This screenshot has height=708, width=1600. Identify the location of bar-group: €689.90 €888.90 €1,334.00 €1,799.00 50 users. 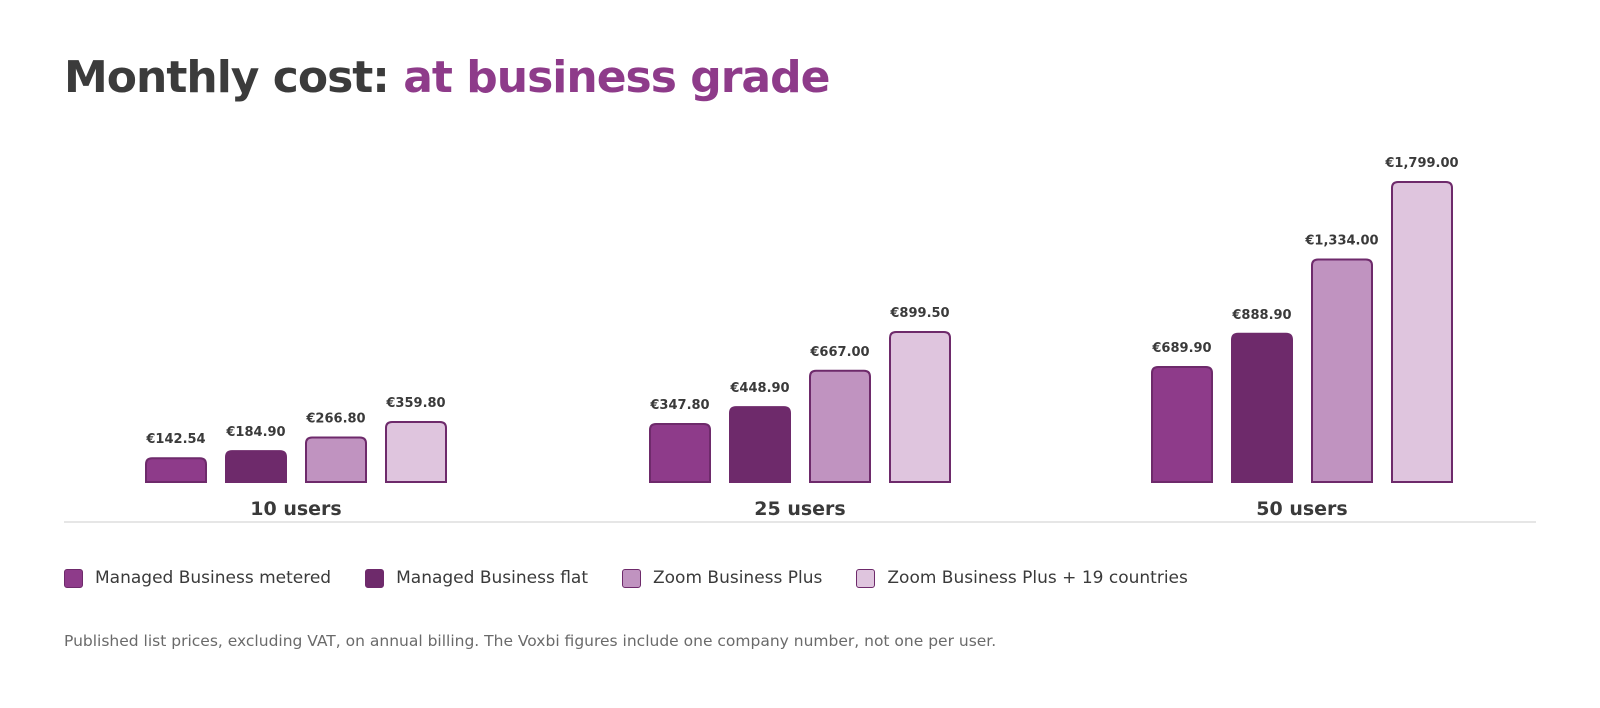
(1305, 338).